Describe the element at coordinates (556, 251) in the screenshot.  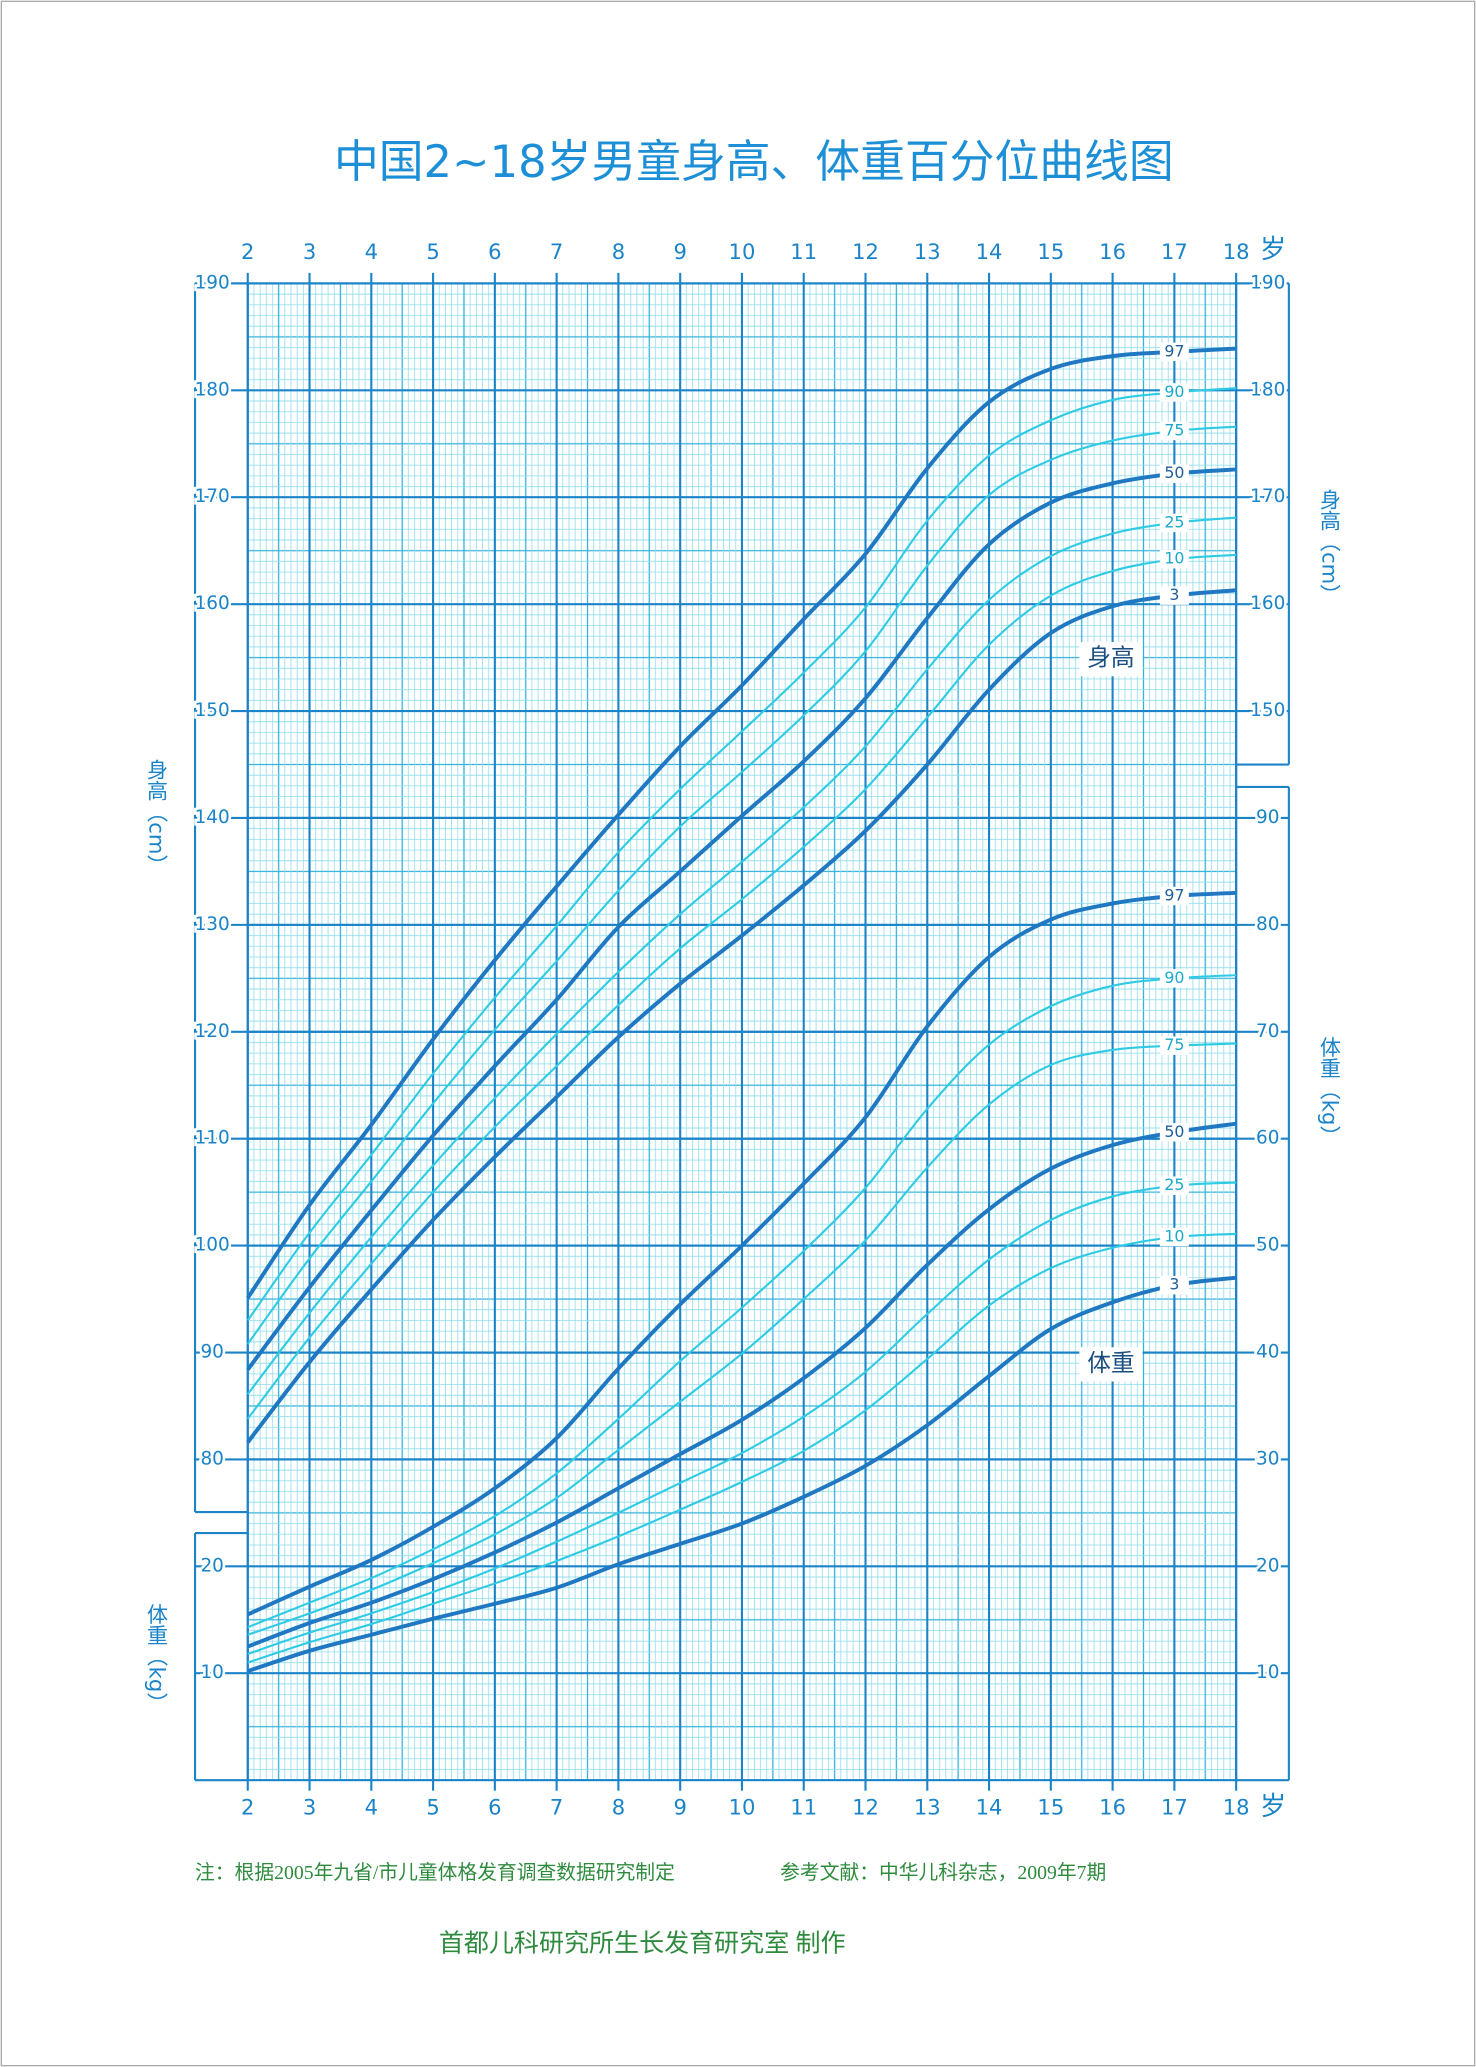
I see `x-tick-label: 7` at that location.